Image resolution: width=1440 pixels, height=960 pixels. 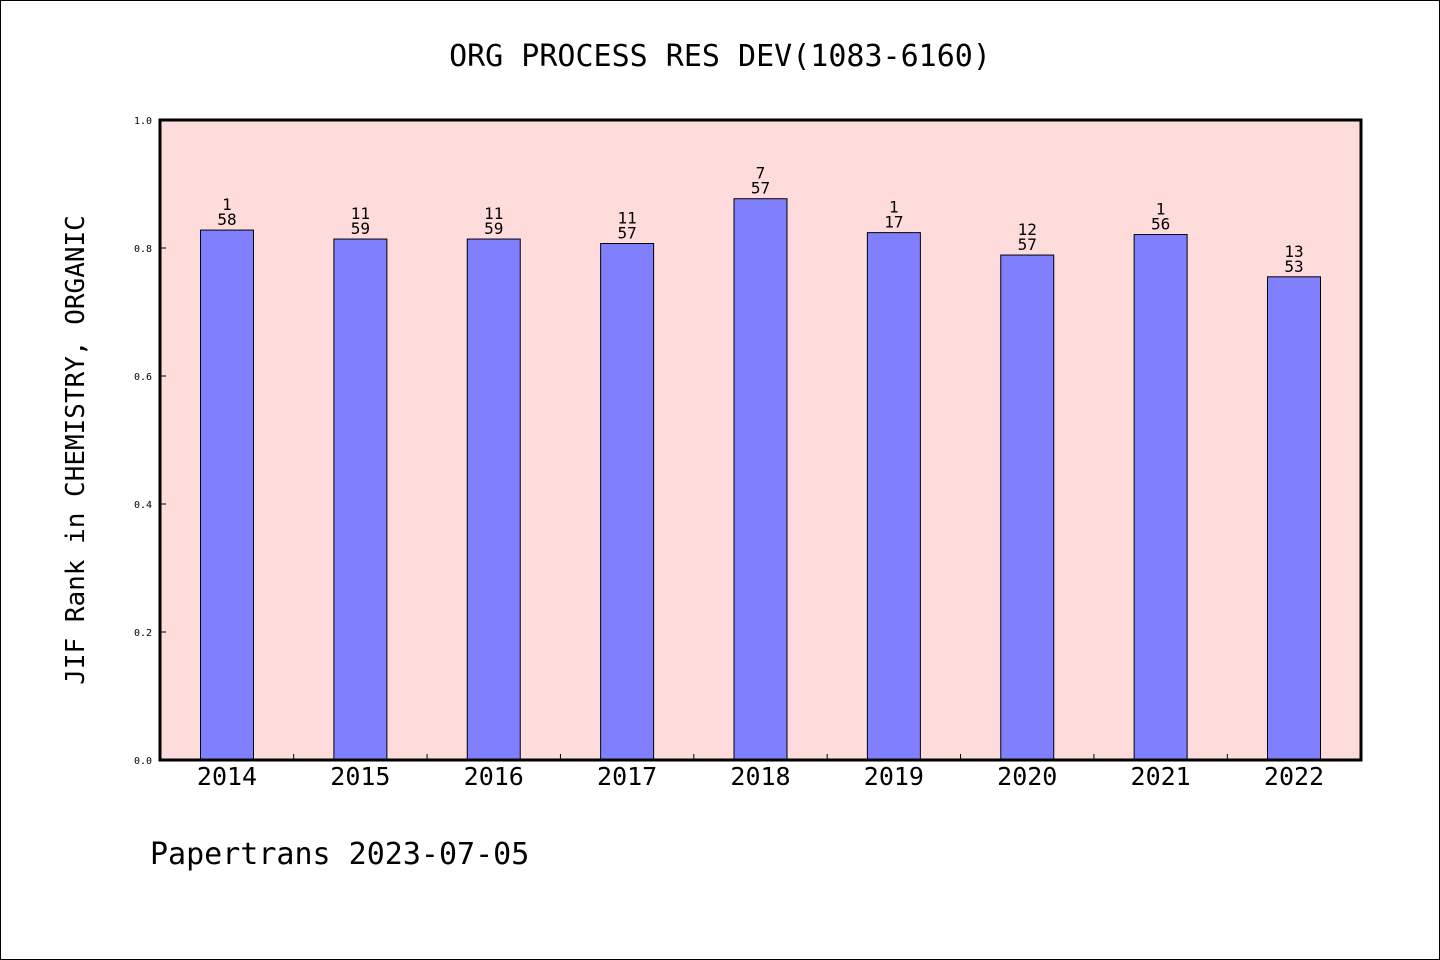 I want to click on y-tick-label: 0.4, so click(x=143, y=505).